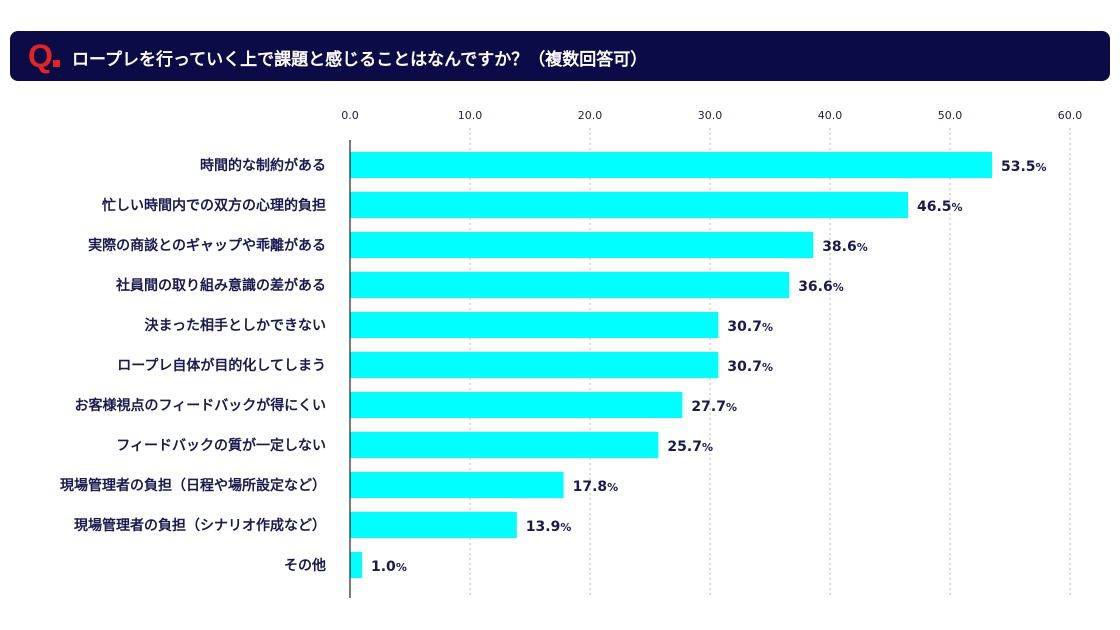  Describe the element at coordinates (714, 407) in the screenshot. I see `data-label: 27.7%` at that location.